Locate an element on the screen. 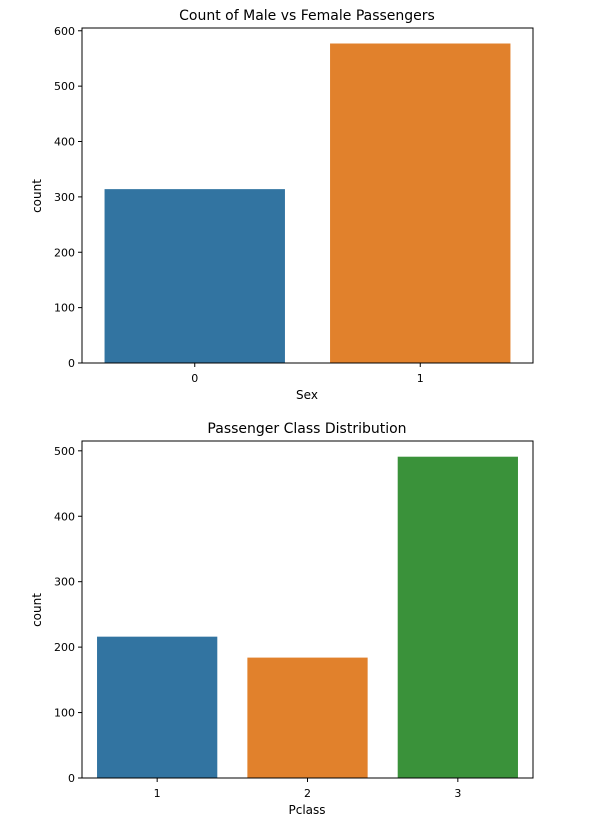 The image size is (595, 817). y-ticks: 0 100 200 300 400 500 600 is located at coordinates (68, 197).